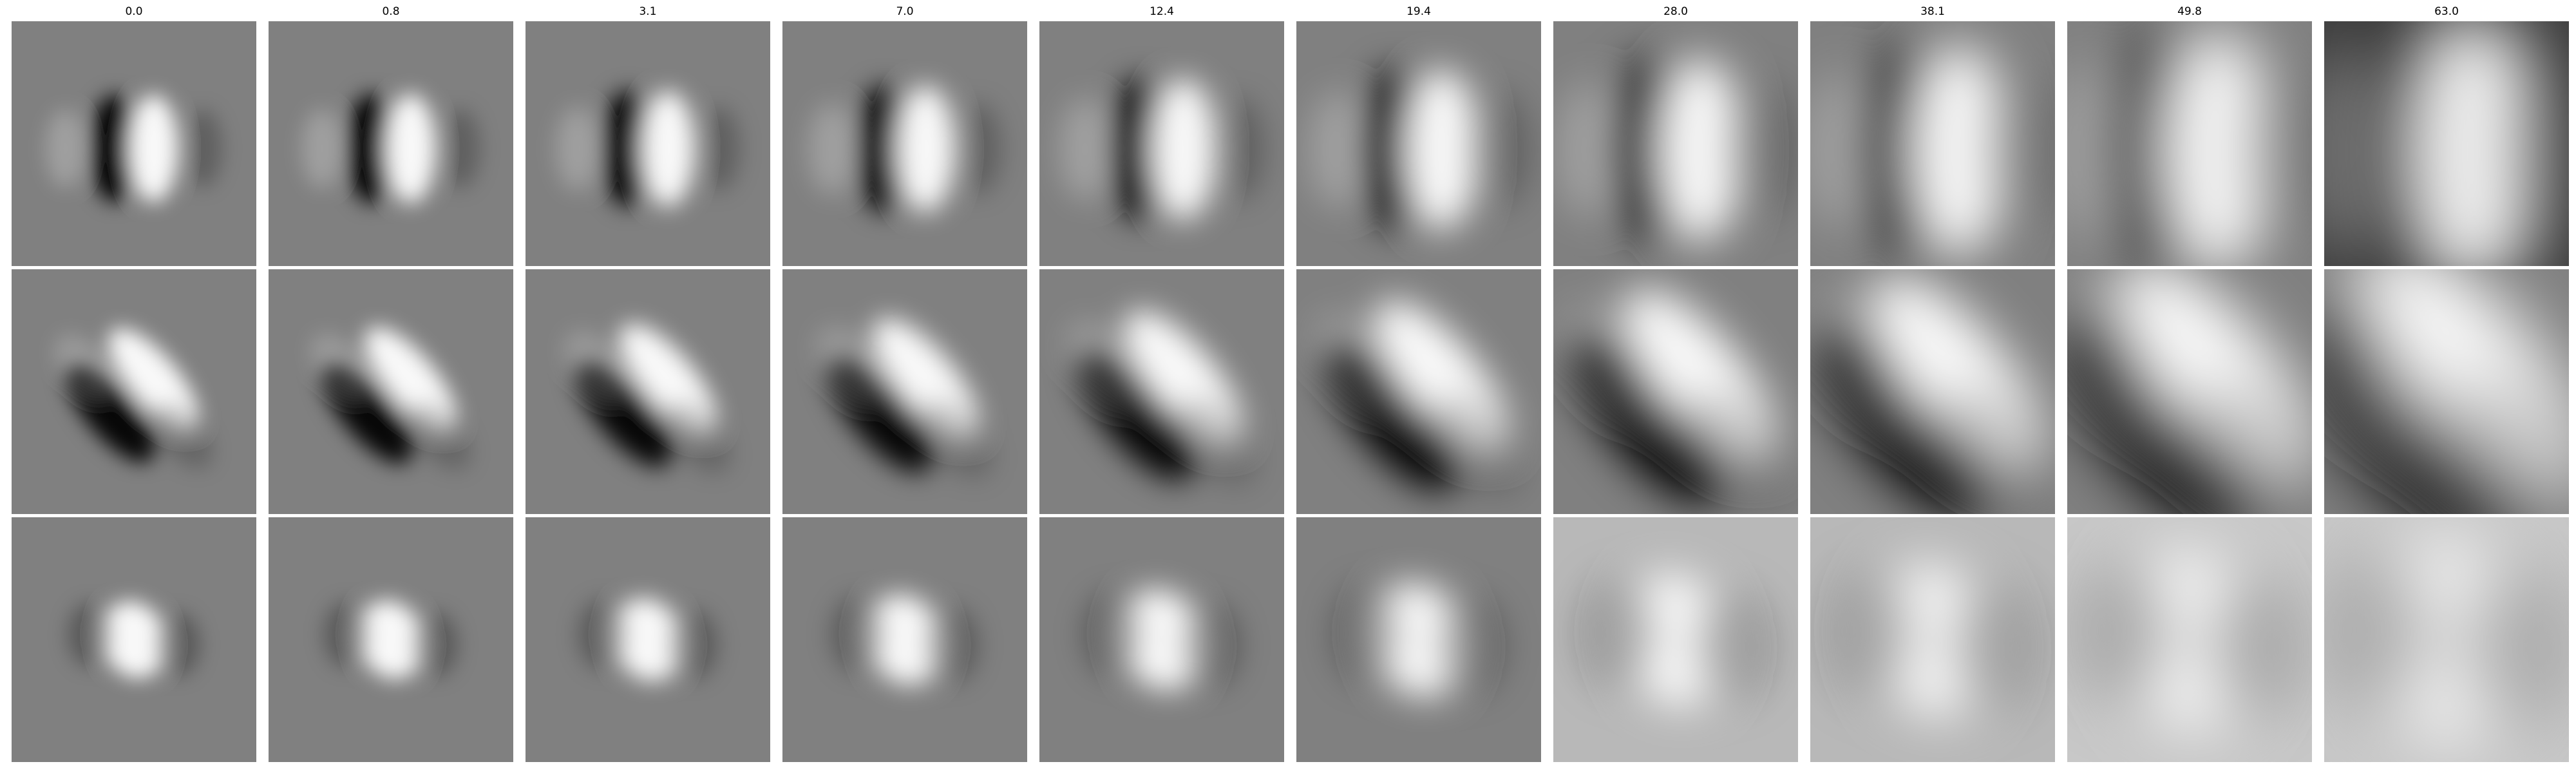 The height and width of the screenshot is (773, 2576). Describe the element at coordinates (2446, 11) in the screenshot. I see `column-title: 63.0` at that location.